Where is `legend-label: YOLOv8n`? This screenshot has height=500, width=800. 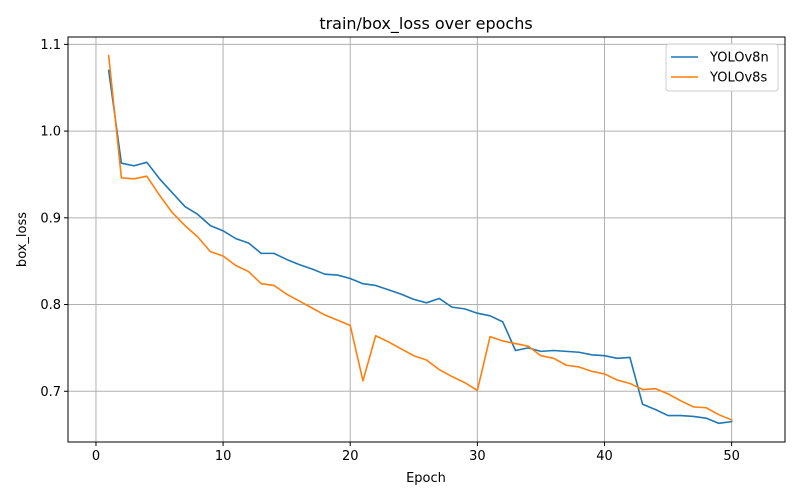 legend-label: YOLOv8n is located at coordinates (739, 58).